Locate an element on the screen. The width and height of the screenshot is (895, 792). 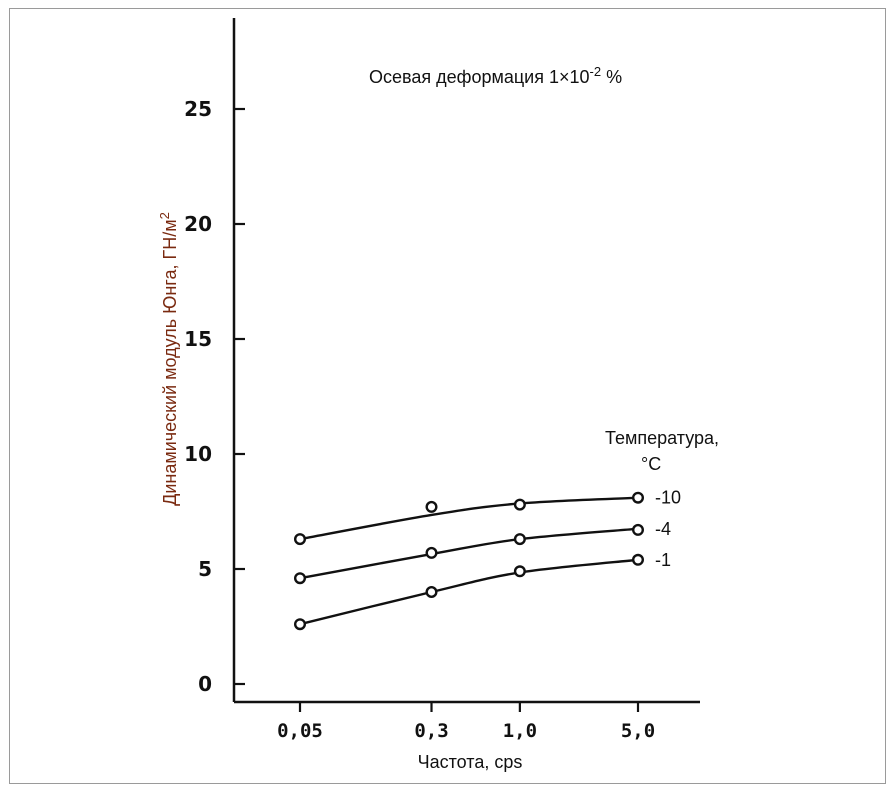
x-ticks: 0,05 0,3 1,0 5,0 is located at coordinates (466, 722).